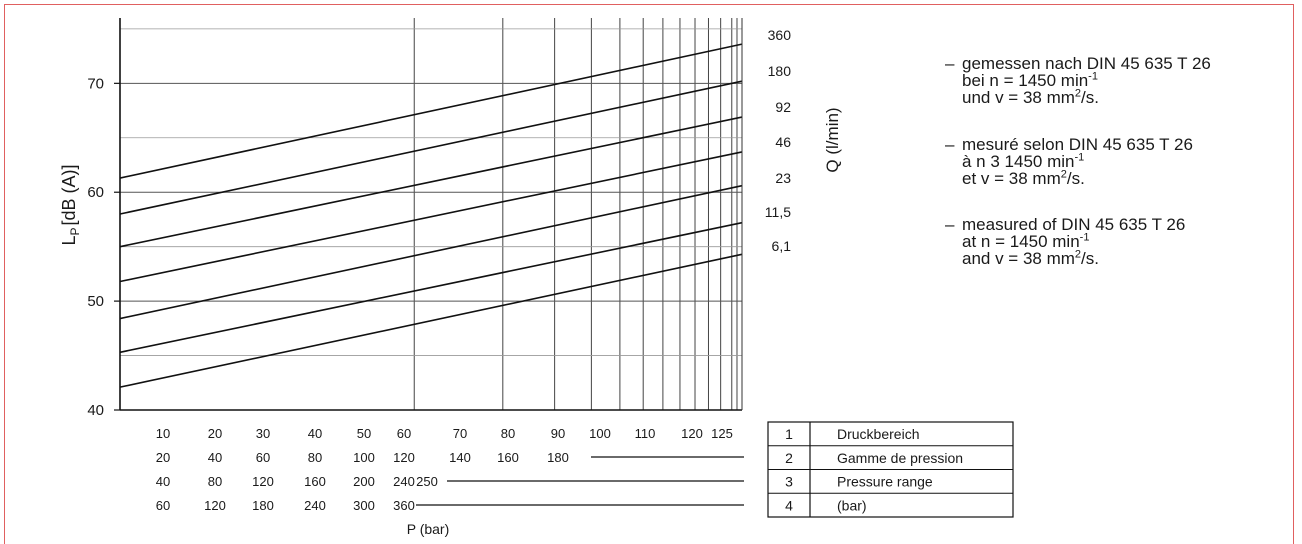 This screenshot has width=1302, height=544. Describe the element at coordinates (364, 481) in the screenshot. I see `pressure-label: 200` at that location.